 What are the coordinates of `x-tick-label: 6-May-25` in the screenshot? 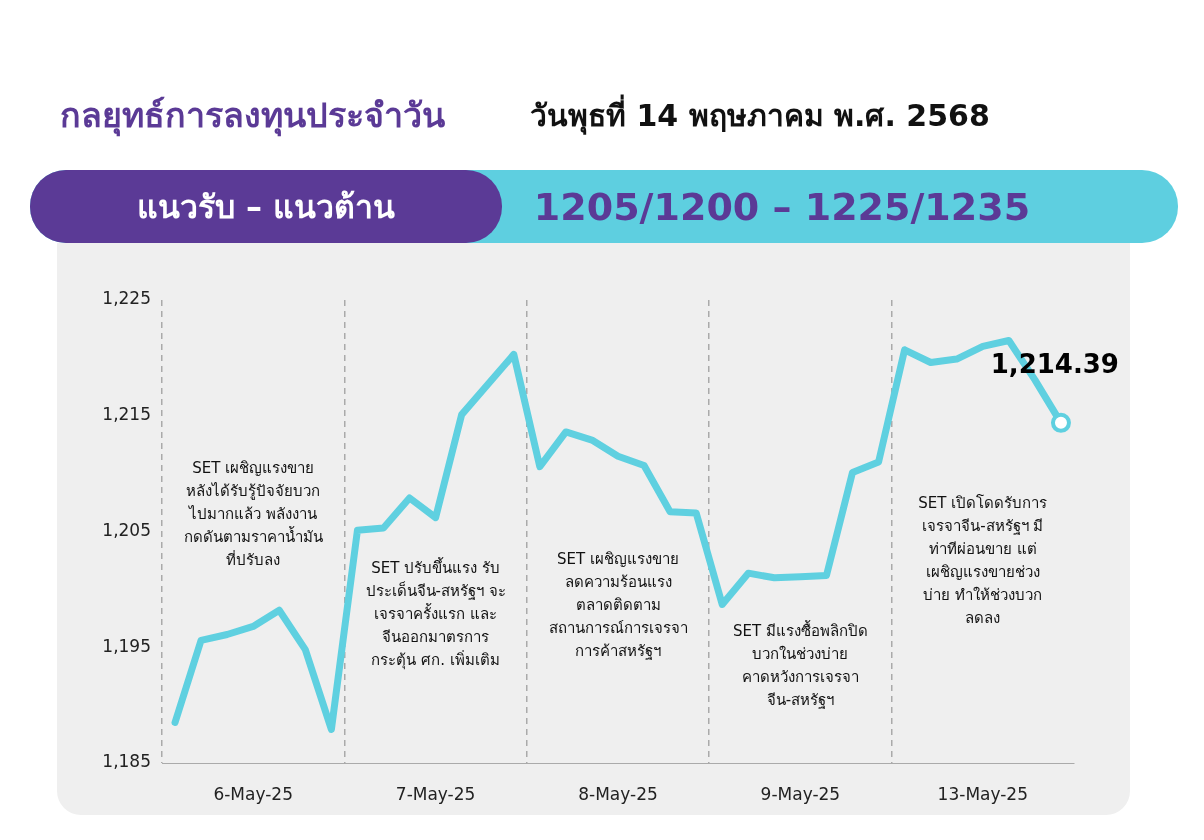 It's located at (253, 793).